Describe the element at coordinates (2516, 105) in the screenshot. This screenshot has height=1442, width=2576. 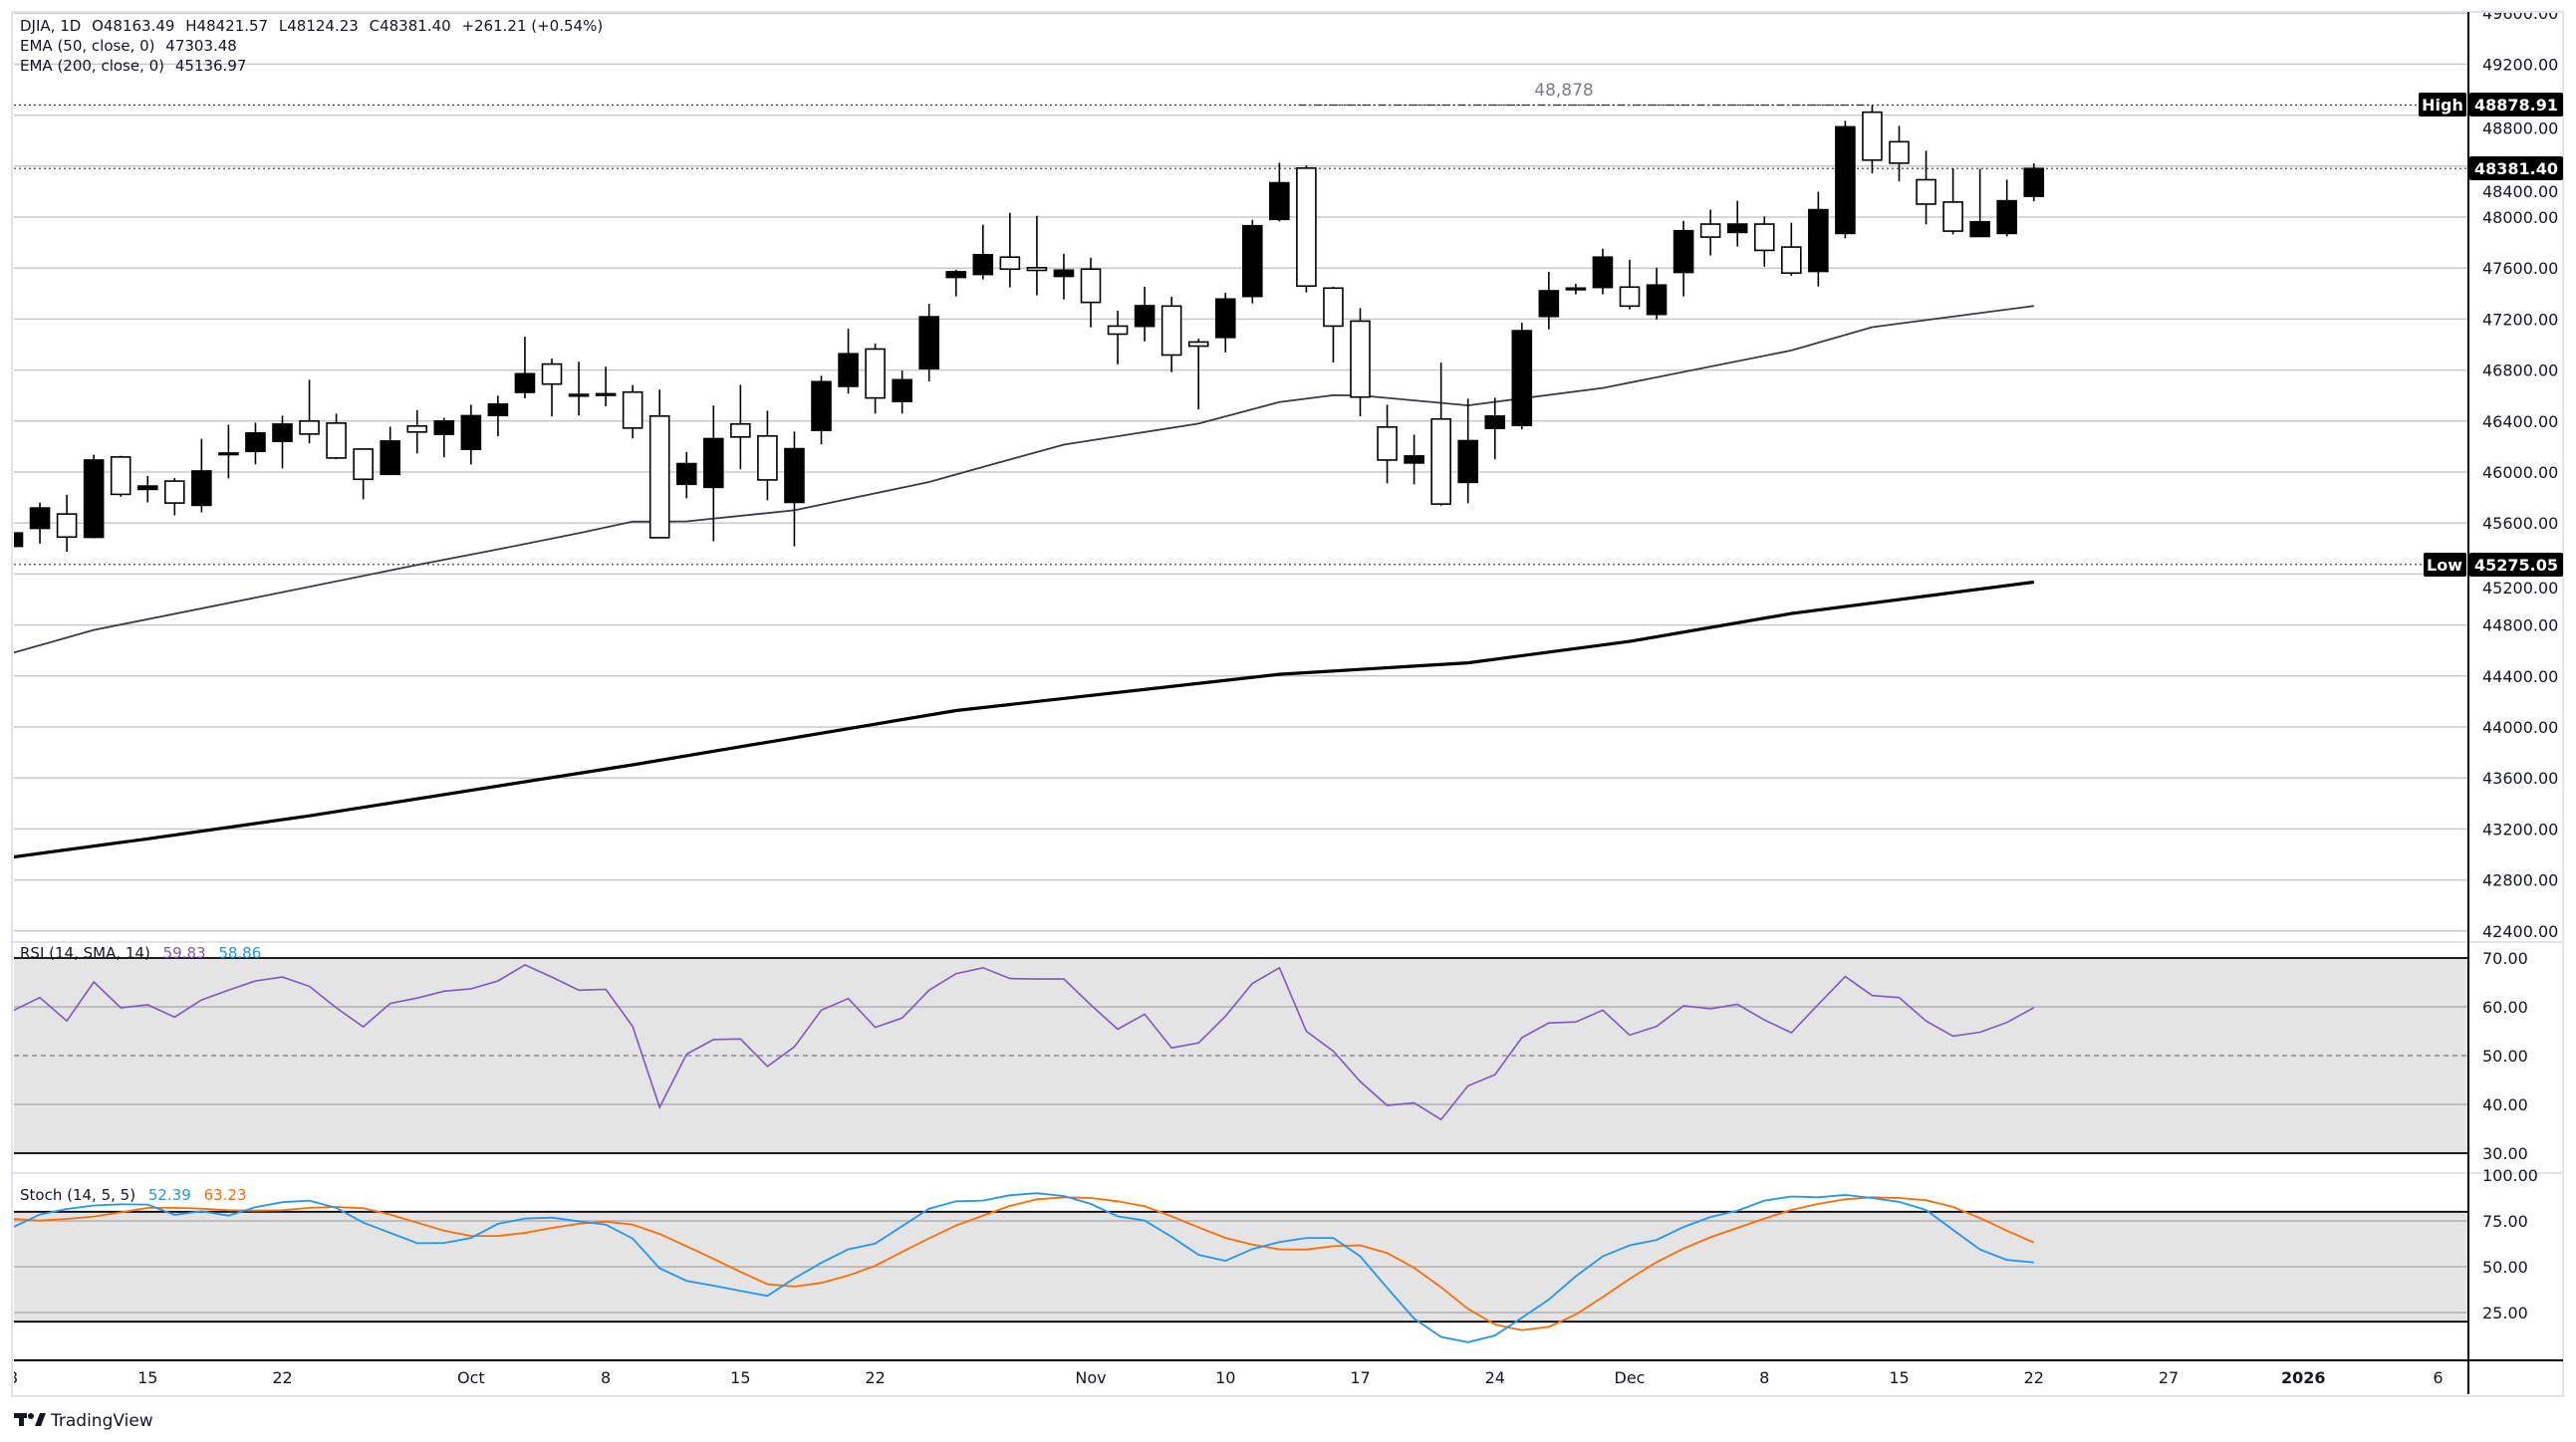
I see `high-value: 48878.91` at that location.